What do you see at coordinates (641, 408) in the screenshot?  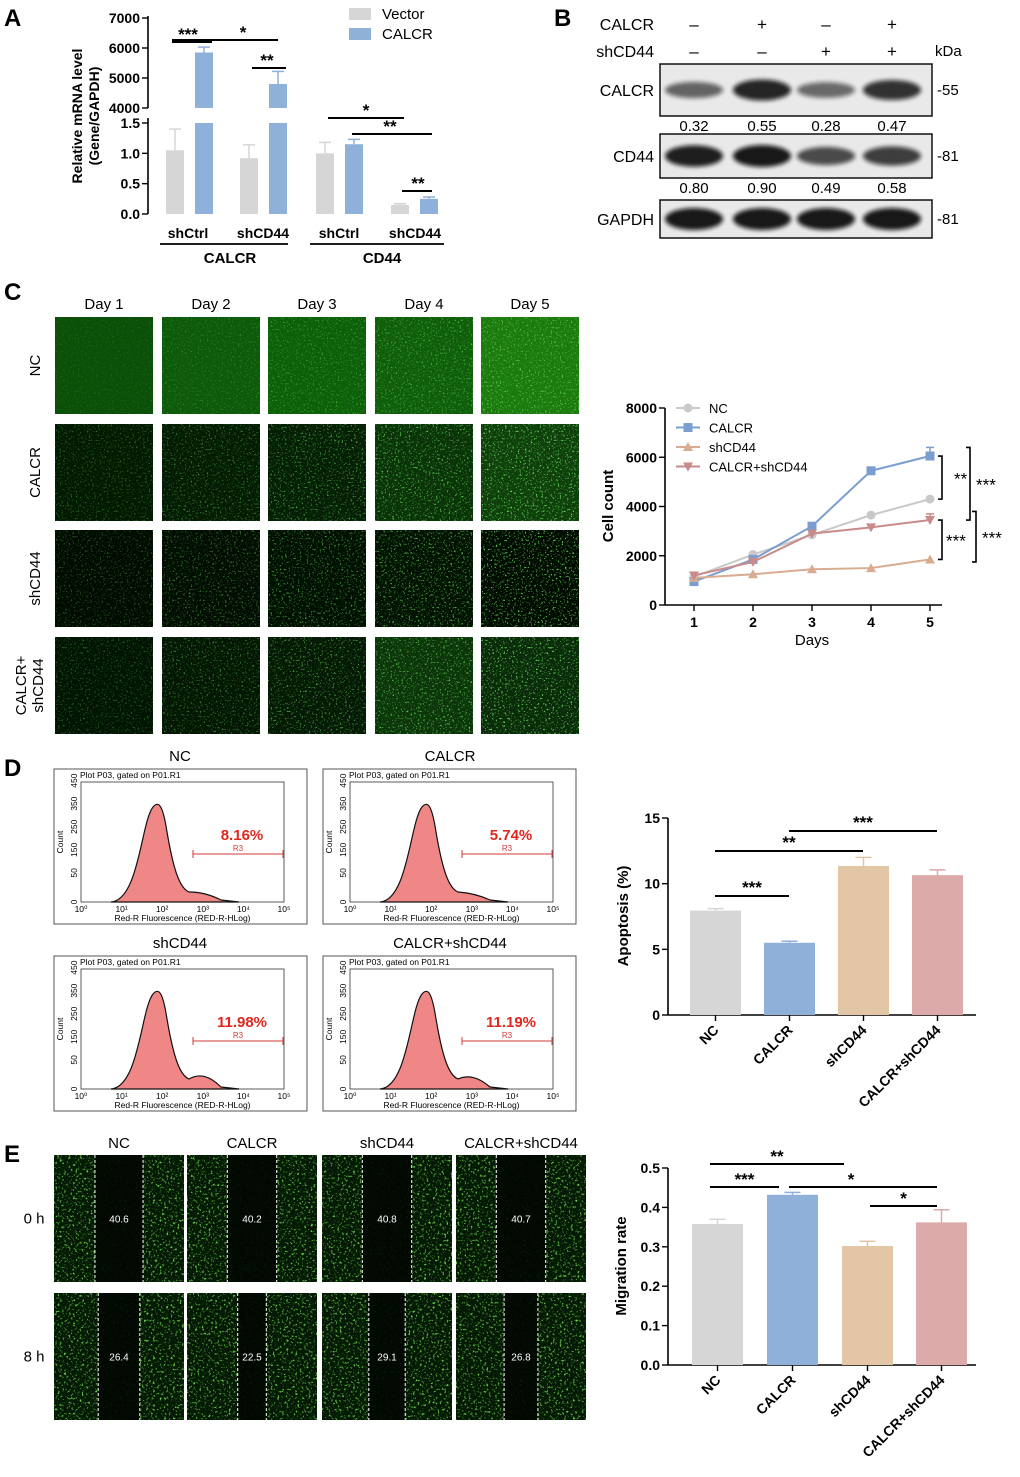 I see `y-tick-label: 8000` at bounding box center [641, 408].